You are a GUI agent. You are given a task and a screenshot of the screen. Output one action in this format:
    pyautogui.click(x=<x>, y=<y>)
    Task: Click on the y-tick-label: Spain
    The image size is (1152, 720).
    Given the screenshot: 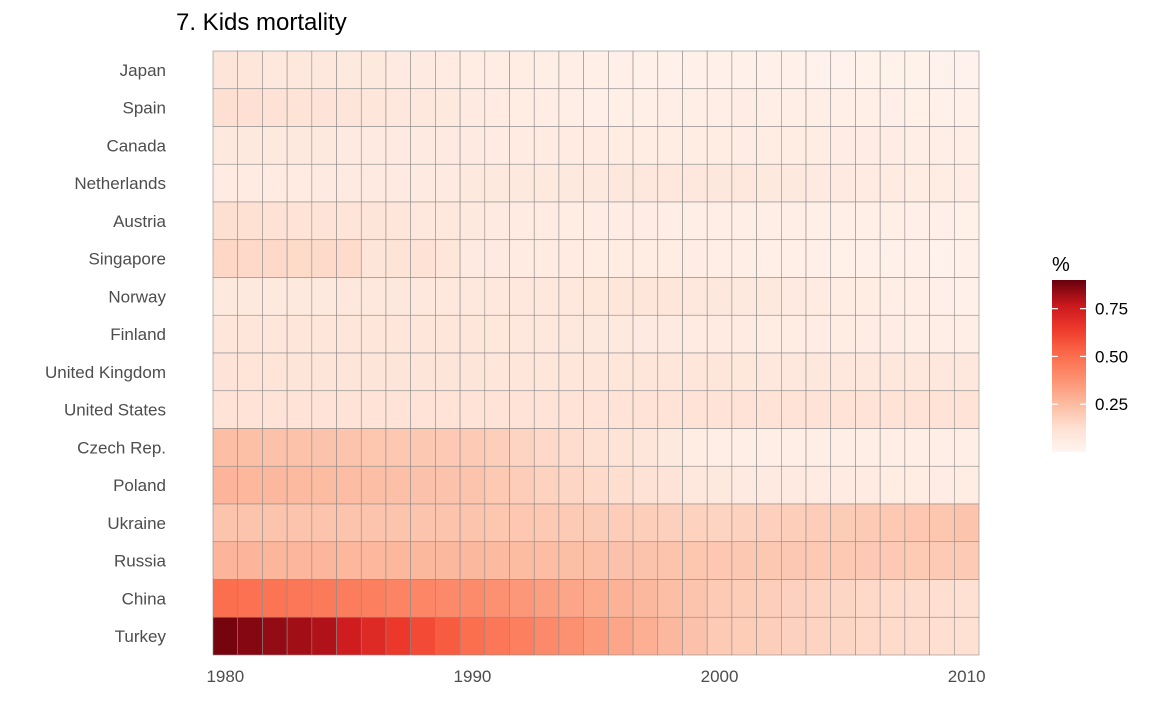 What is the action you would take?
    pyautogui.click(x=144, y=108)
    